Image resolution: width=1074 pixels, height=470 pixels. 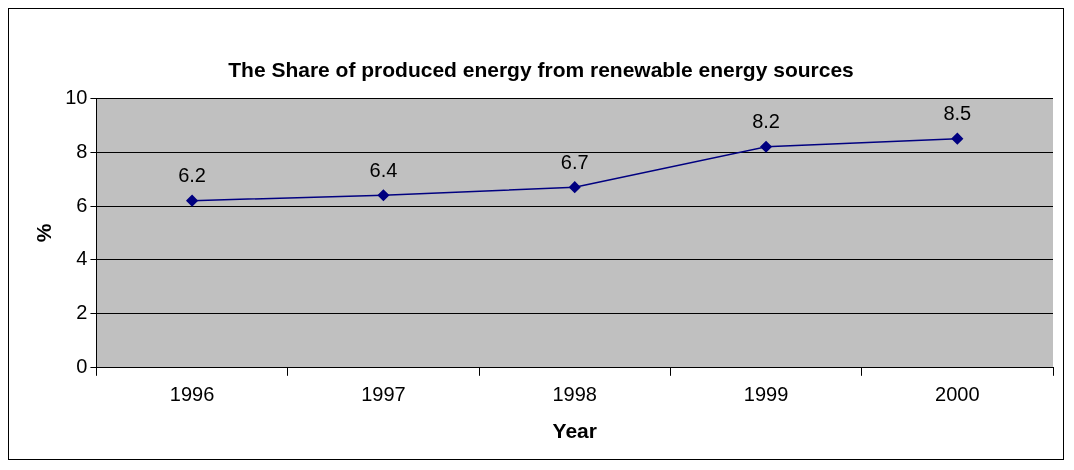 What do you see at coordinates (383, 169) in the screenshot?
I see `data-label: 6.4` at bounding box center [383, 169].